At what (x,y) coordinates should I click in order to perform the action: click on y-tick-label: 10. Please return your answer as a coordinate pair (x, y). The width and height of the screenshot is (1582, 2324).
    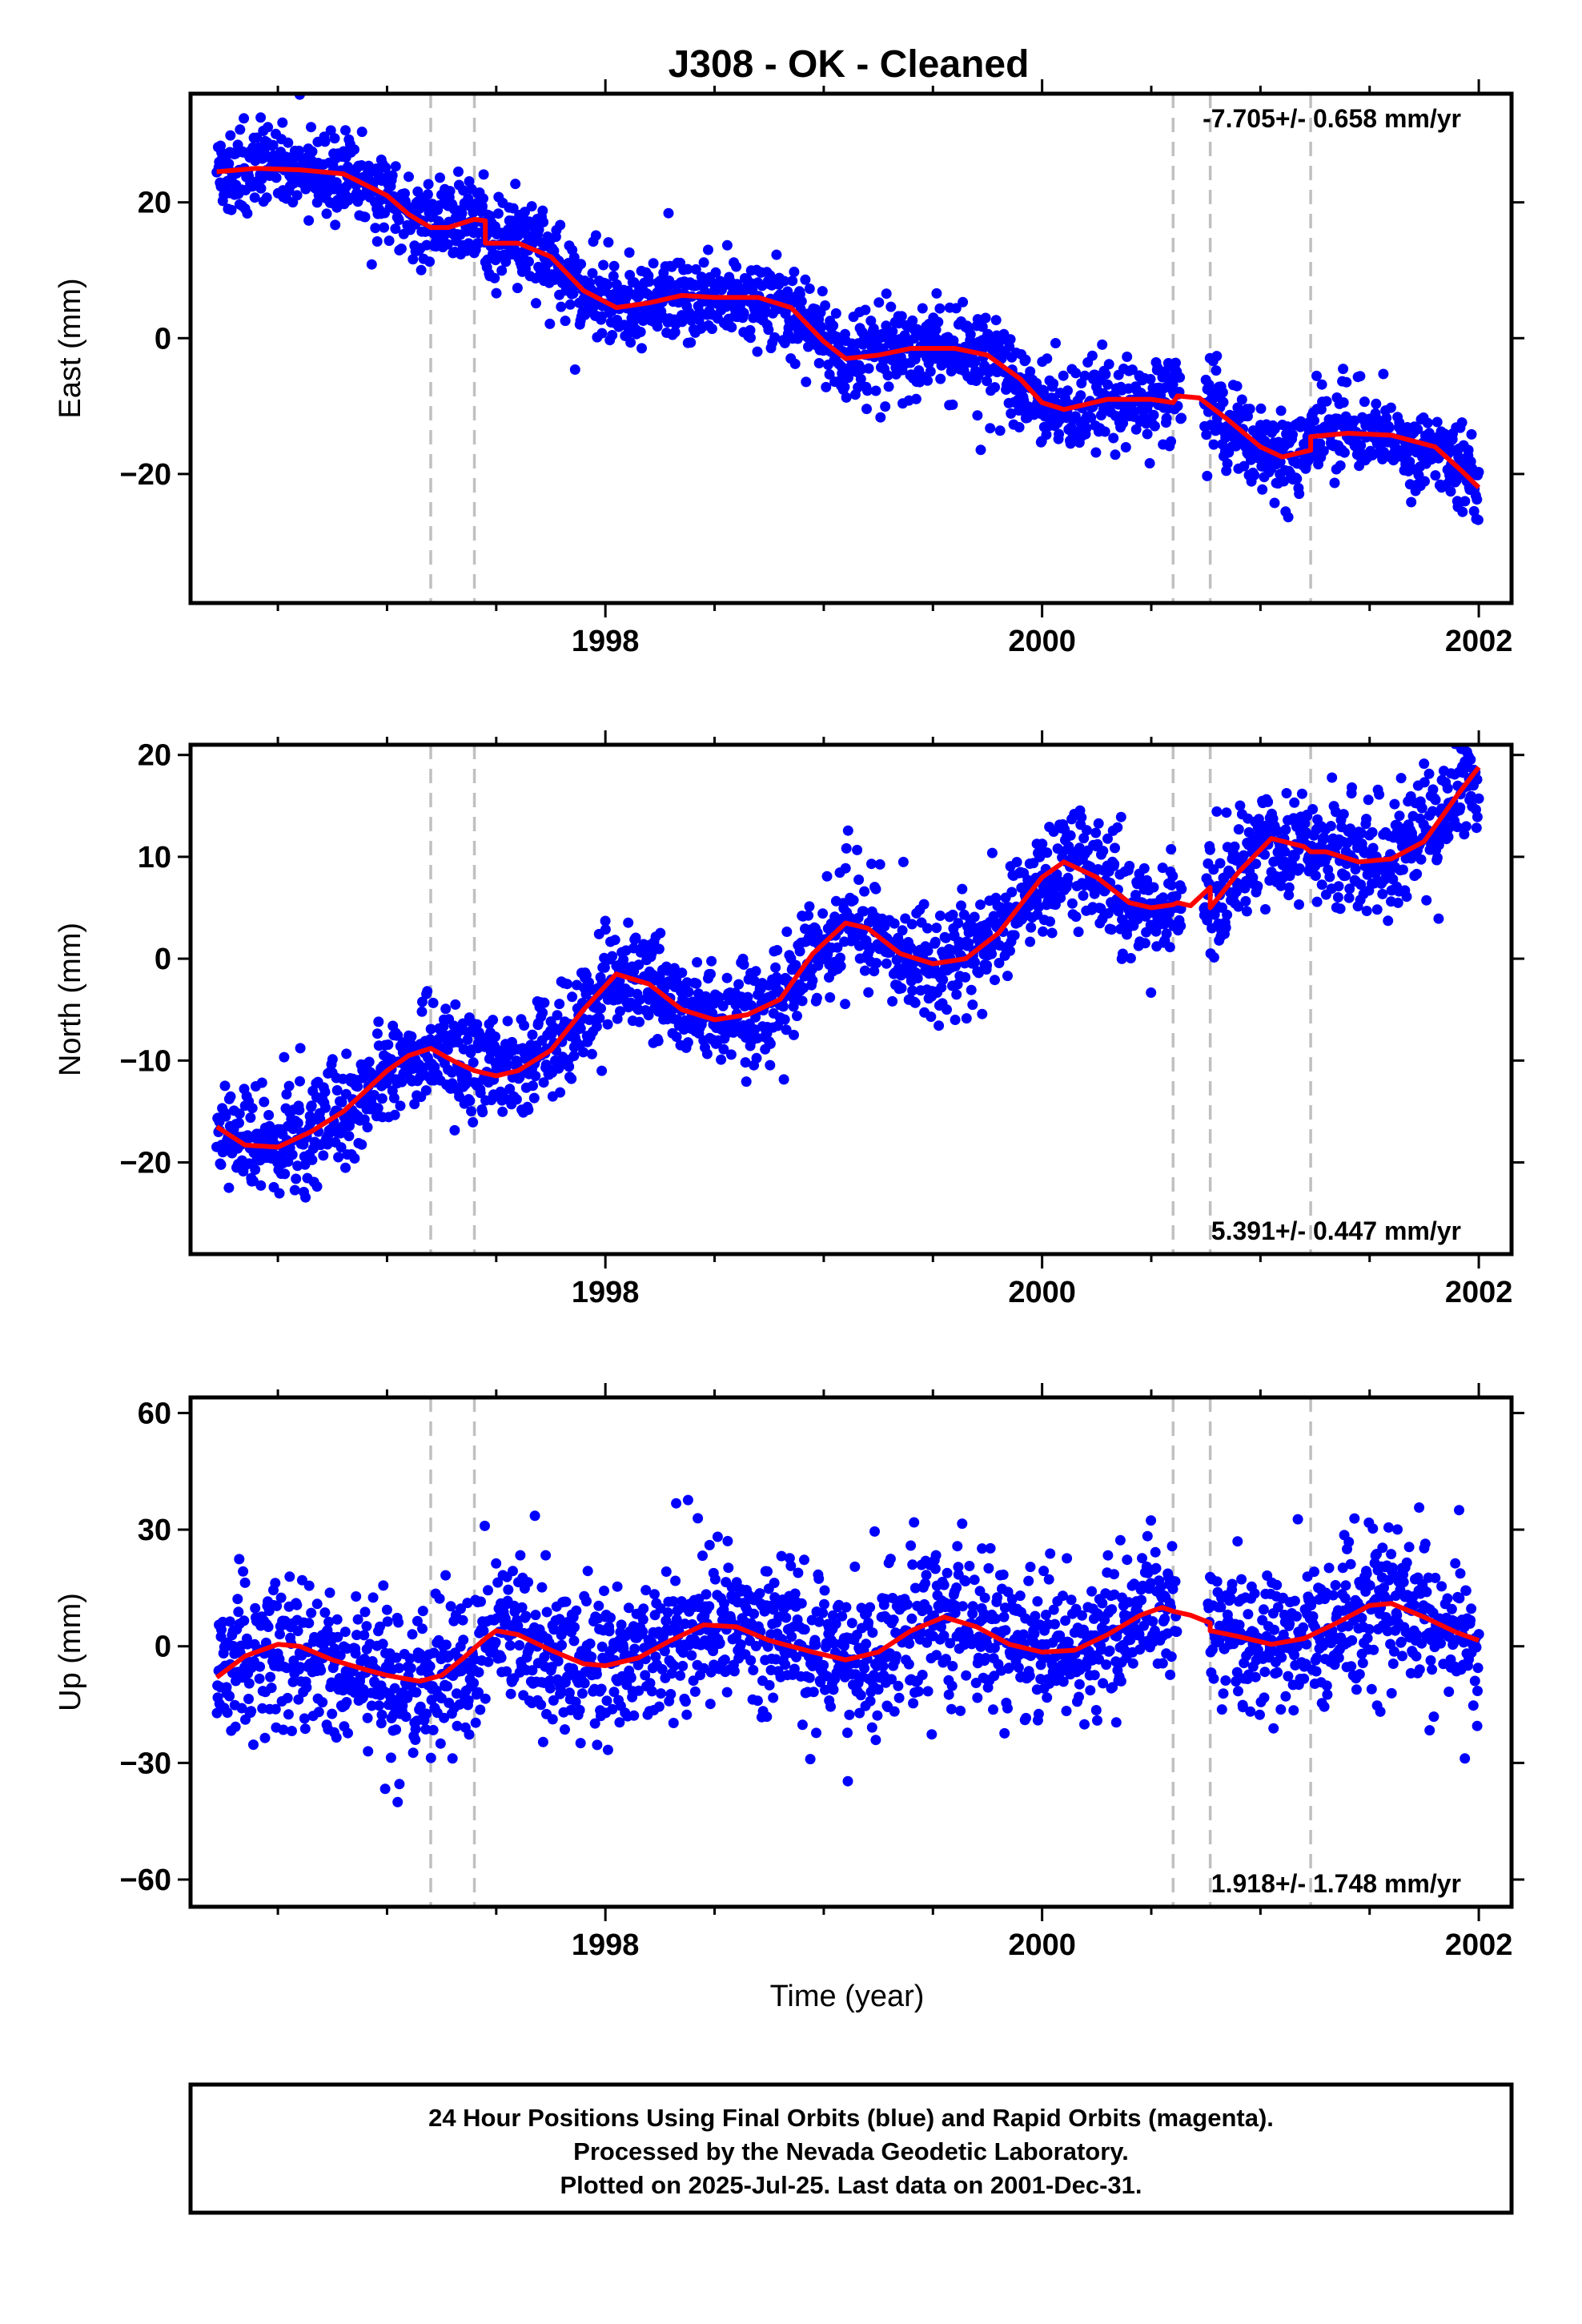
    Looking at the image, I should click on (154, 858).